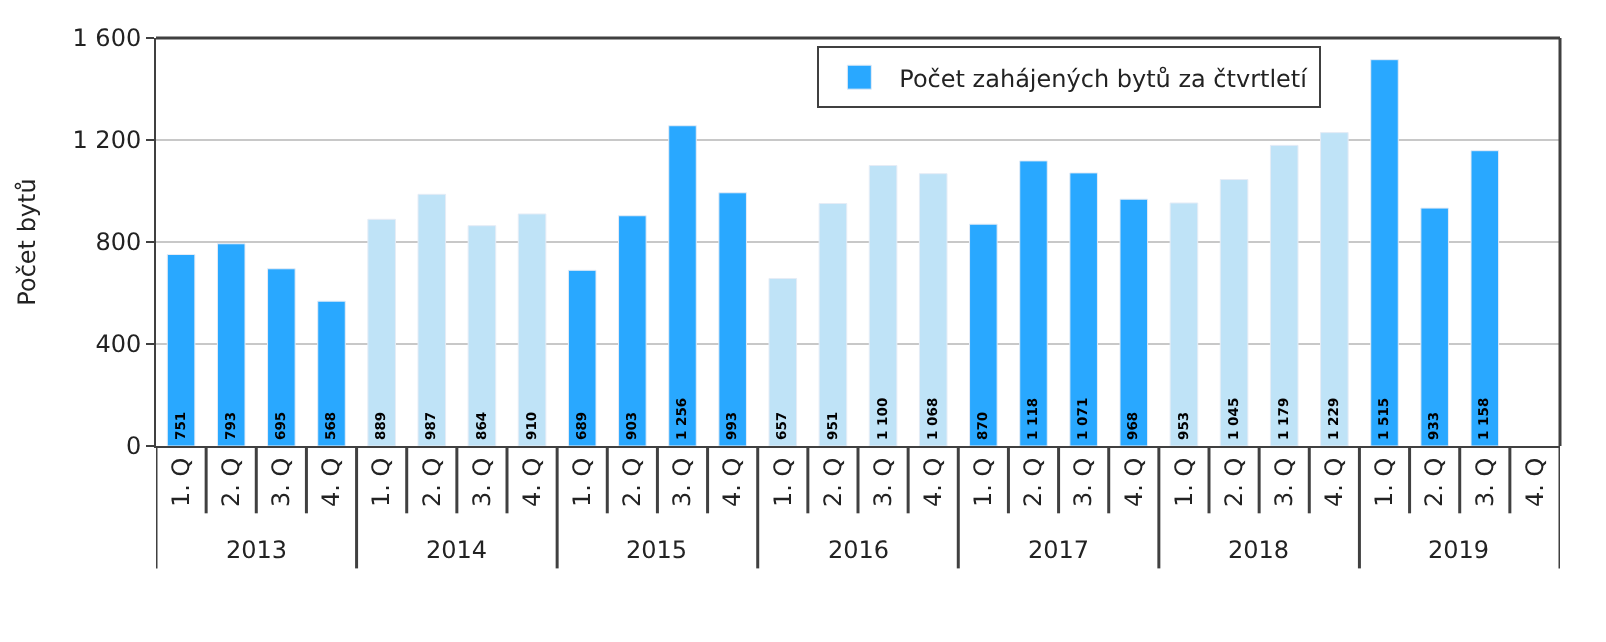 Image resolution: width=1606 pixels, height=642 pixels. I want to click on y-axis-title: Počet bytů, so click(27, 242).